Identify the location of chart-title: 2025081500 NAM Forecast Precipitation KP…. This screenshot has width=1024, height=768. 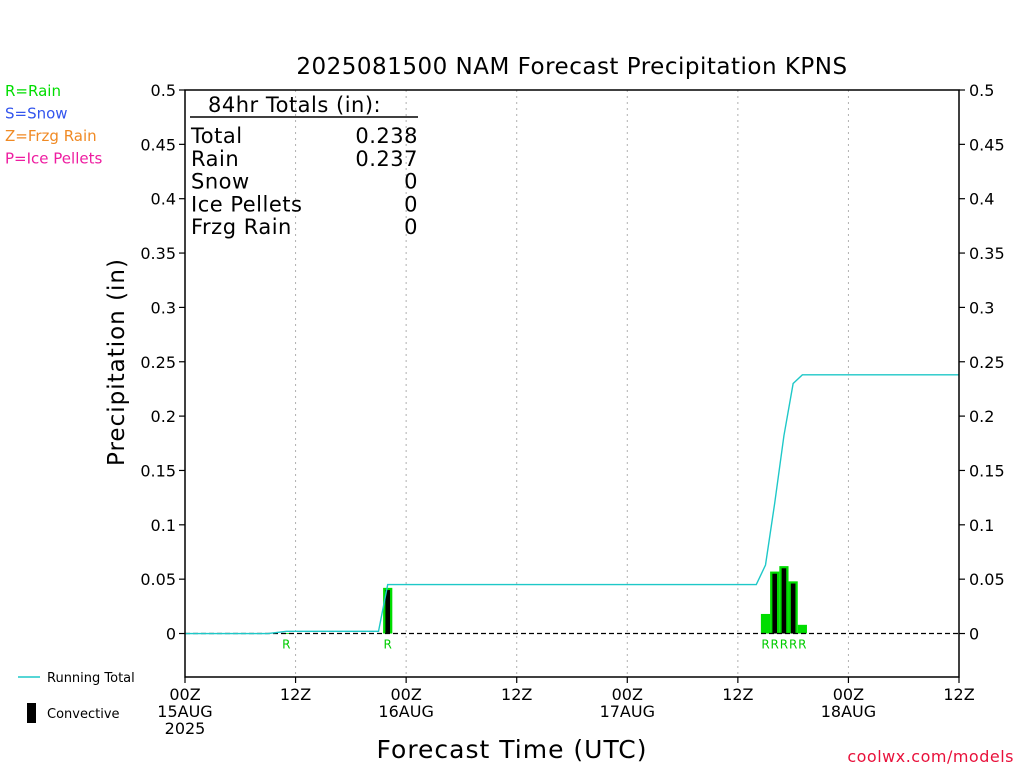
(571, 67).